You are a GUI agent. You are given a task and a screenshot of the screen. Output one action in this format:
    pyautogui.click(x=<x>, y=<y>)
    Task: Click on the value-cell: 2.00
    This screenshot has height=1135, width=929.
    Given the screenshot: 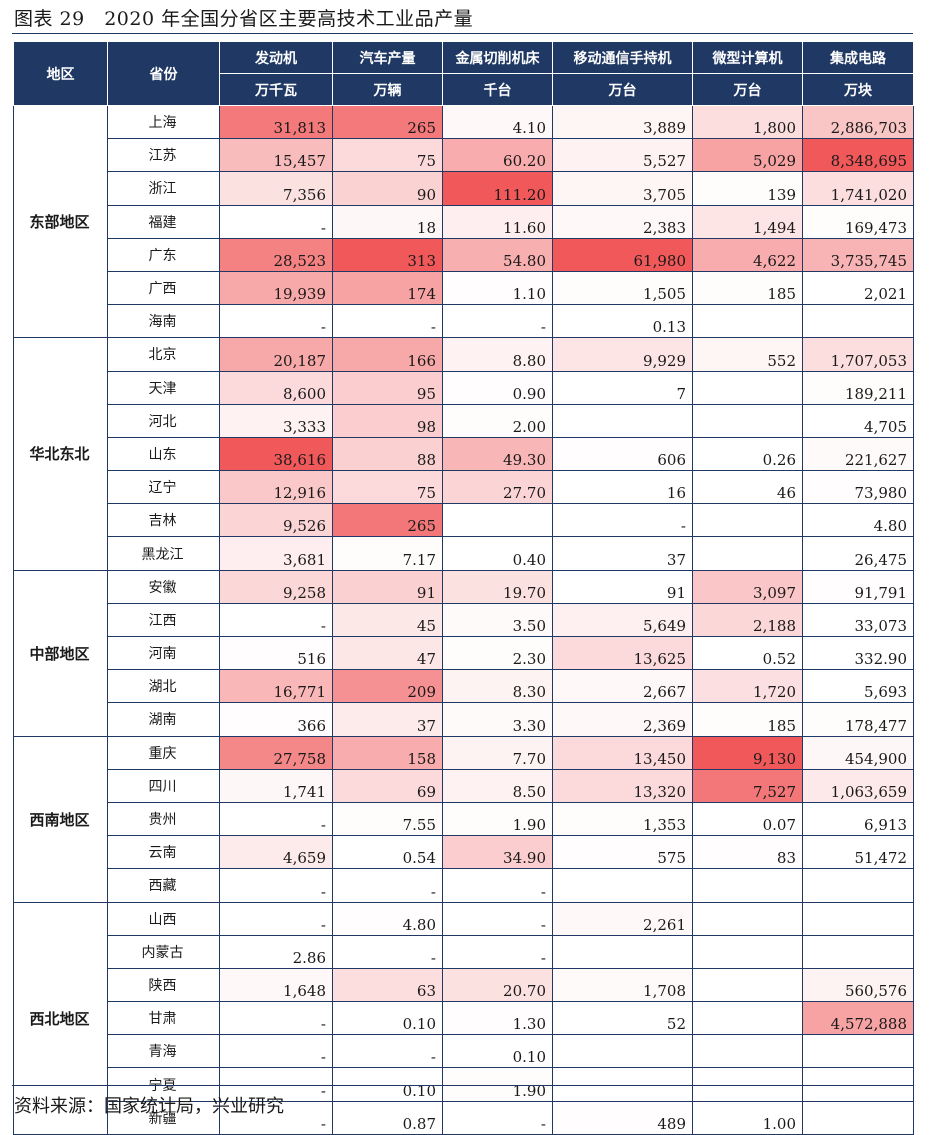 What is the action you would take?
    pyautogui.click(x=497, y=420)
    